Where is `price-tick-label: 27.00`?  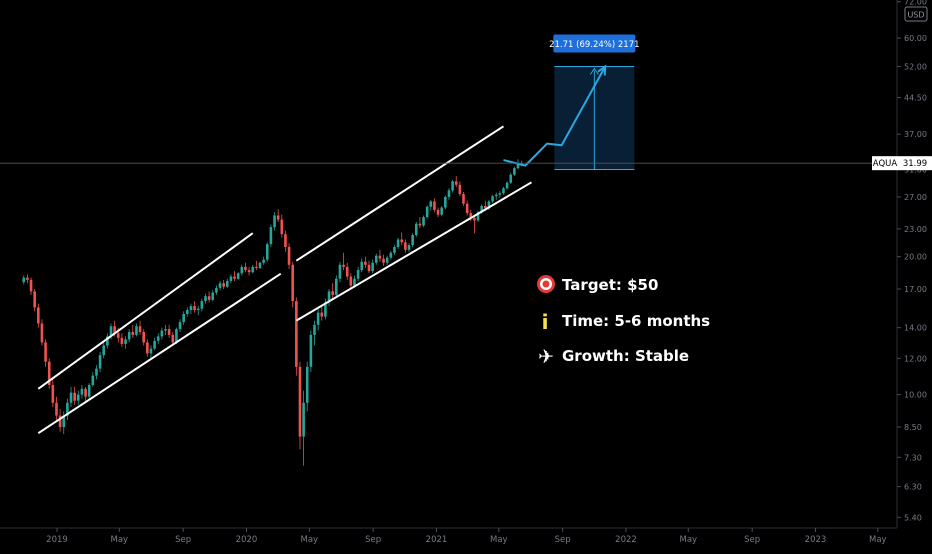 price-tick-label: 27.00 is located at coordinates (915, 197).